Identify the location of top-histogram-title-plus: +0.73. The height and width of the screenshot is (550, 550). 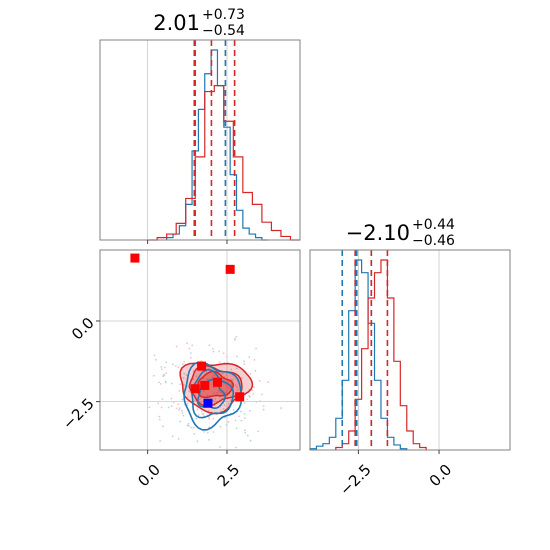
(223, 15).